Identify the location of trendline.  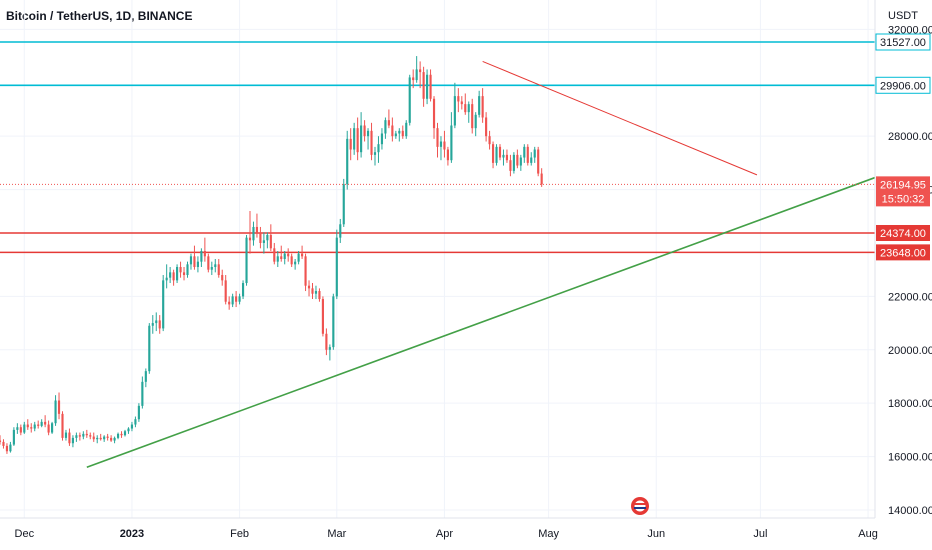
(620, 118).